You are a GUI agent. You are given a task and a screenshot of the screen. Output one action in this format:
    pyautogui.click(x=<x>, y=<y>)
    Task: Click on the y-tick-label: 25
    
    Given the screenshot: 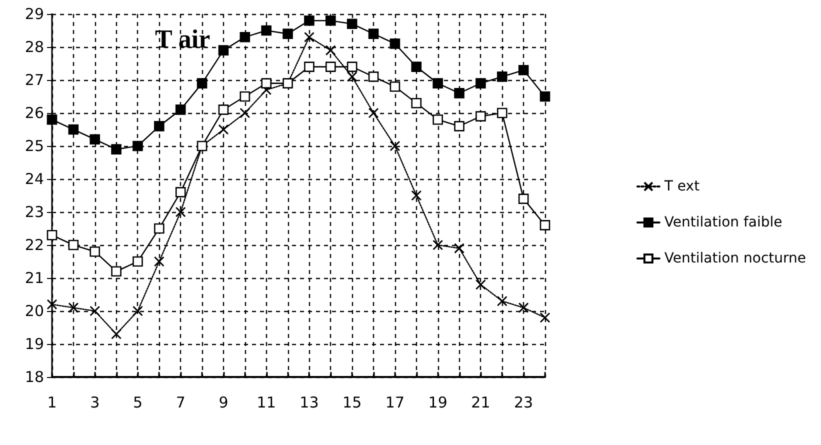 What is the action you would take?
    pyautogui.click(x=34, y=146)
    